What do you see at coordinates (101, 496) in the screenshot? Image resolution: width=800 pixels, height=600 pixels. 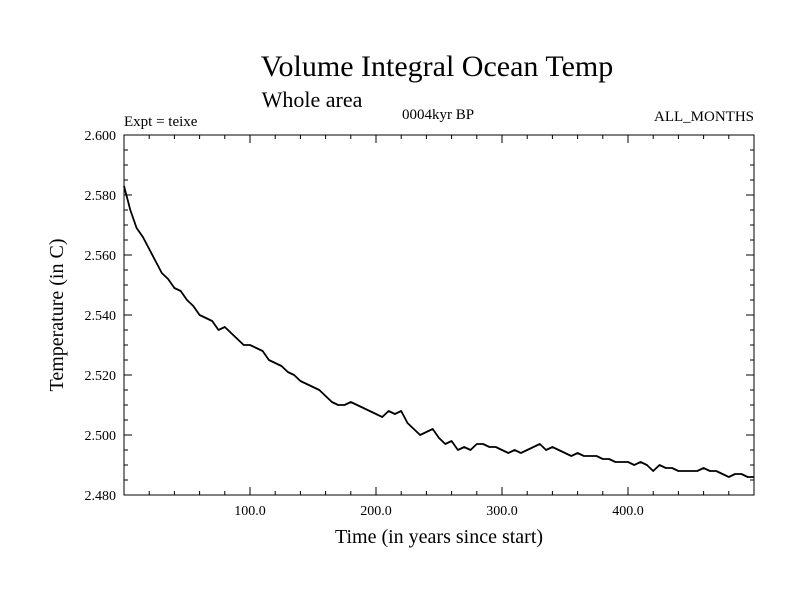 I see `y-tick-label: 2.480` at bounding box center [101, 496].